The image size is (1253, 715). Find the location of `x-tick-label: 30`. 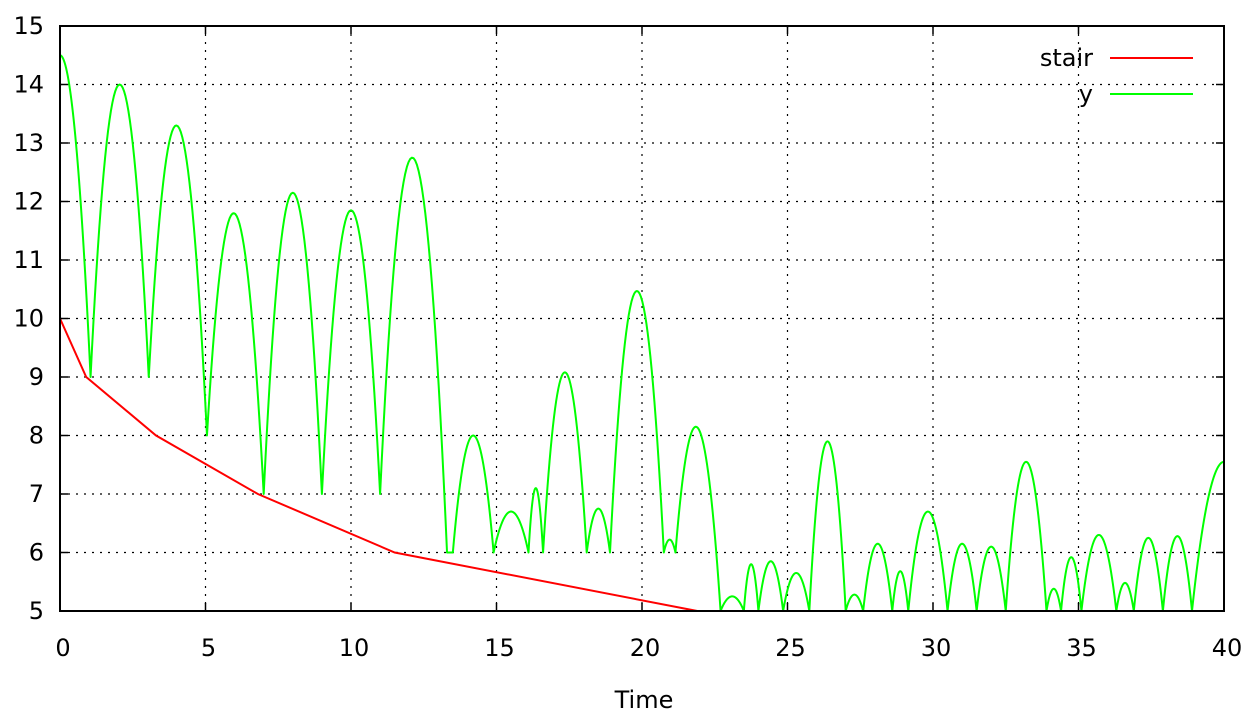

x-tick-label: 30 is located at coordinates (936, 648).